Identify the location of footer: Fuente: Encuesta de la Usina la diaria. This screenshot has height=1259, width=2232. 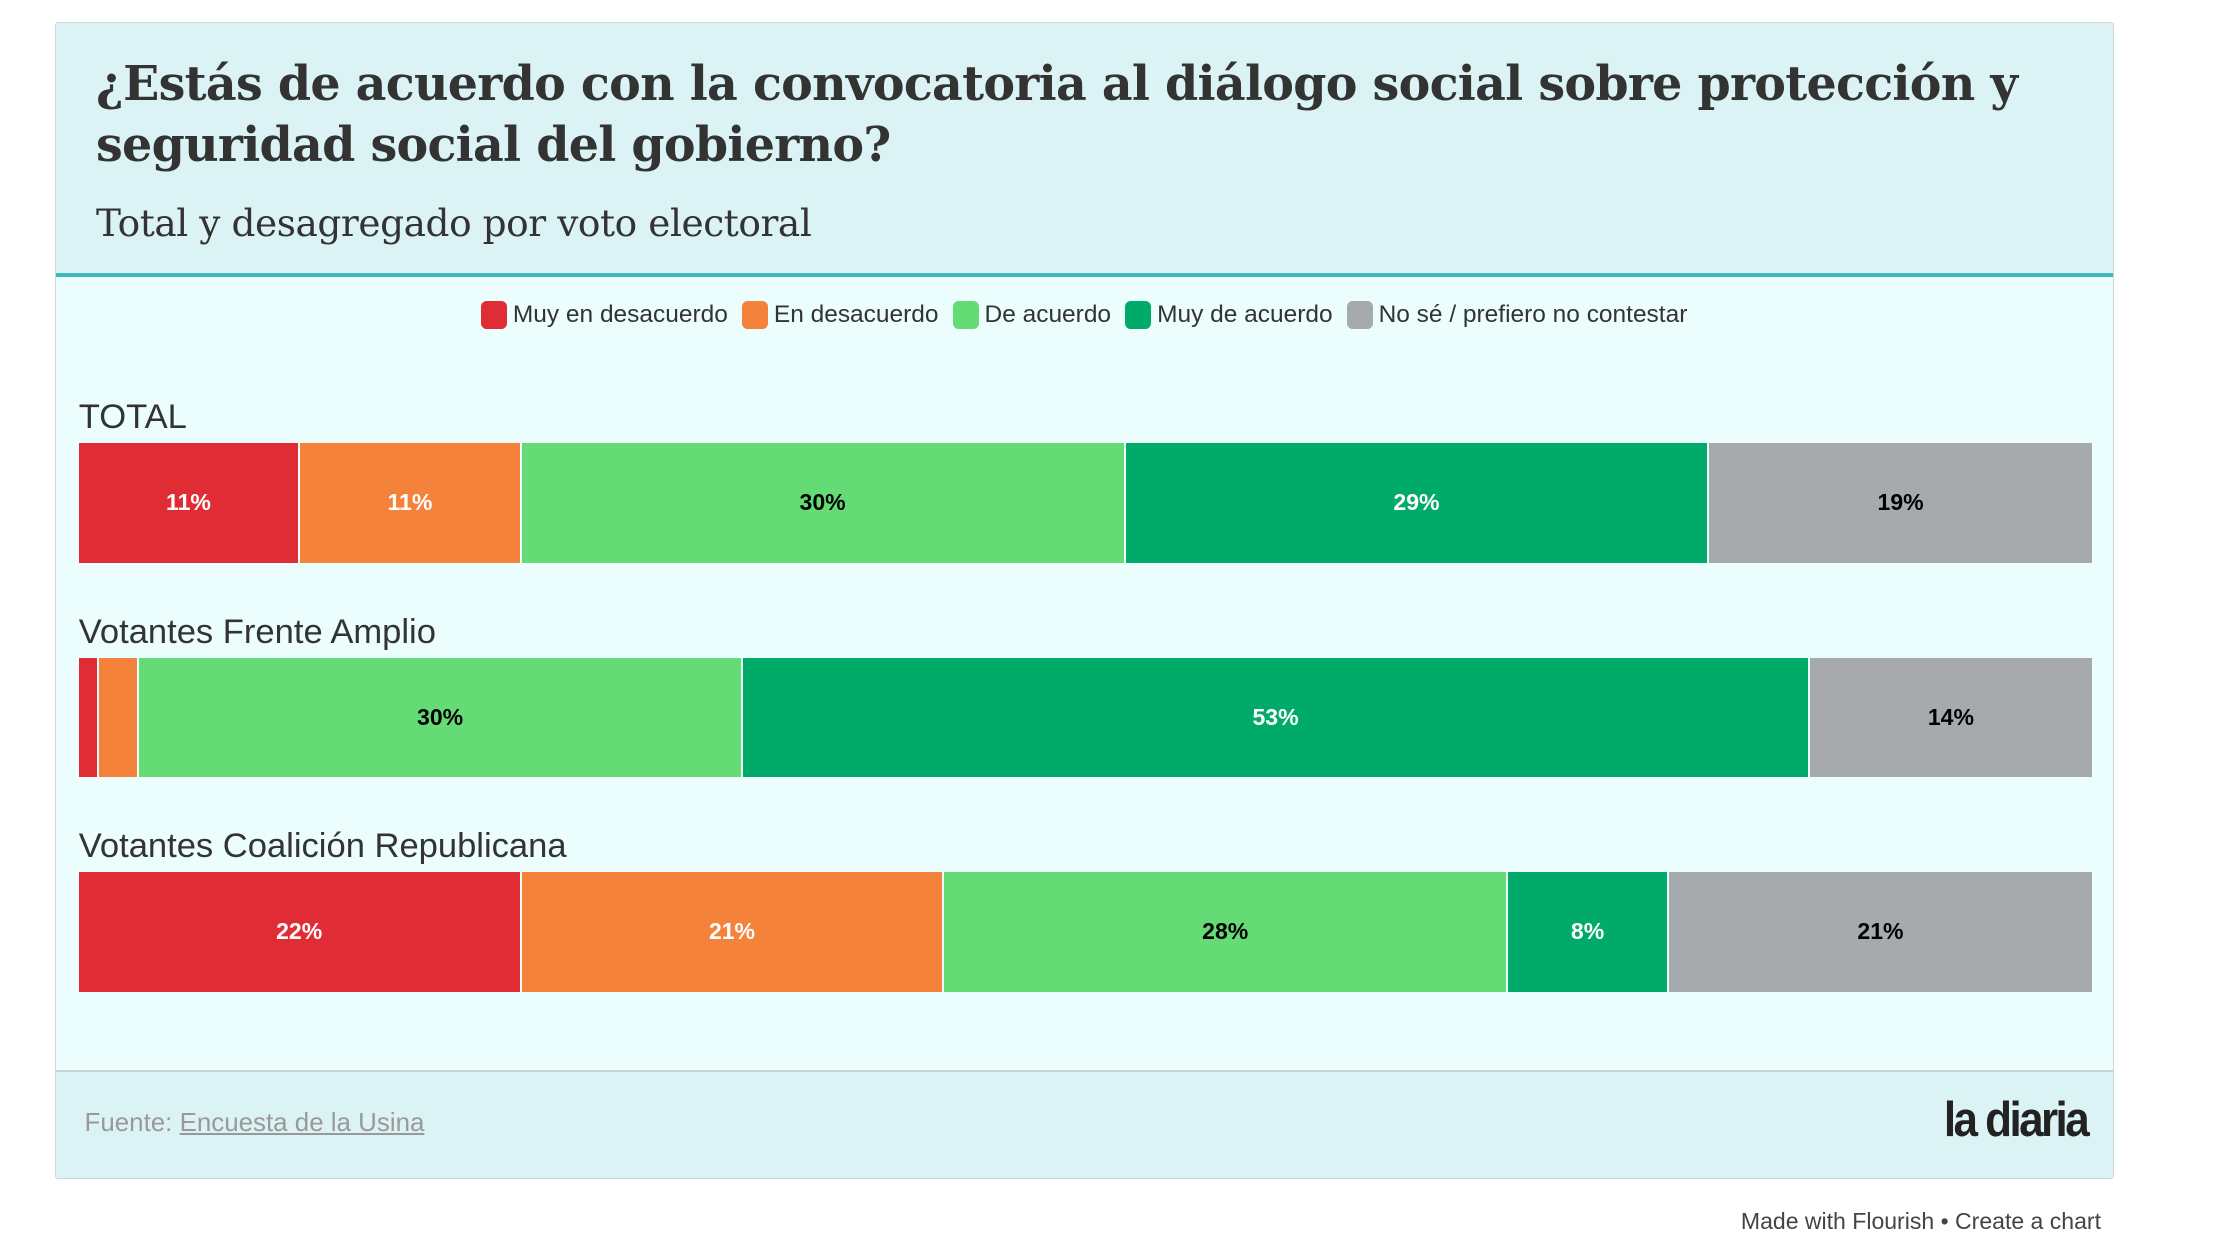
(1084, 1124).